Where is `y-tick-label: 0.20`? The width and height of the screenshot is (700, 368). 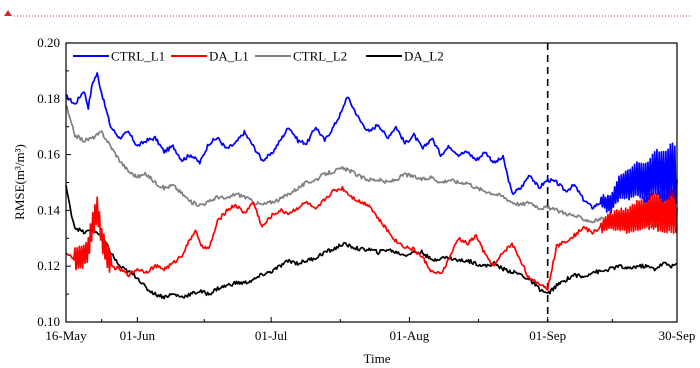
y-tick-label: 0.20 is located at coordinates (48, 42).